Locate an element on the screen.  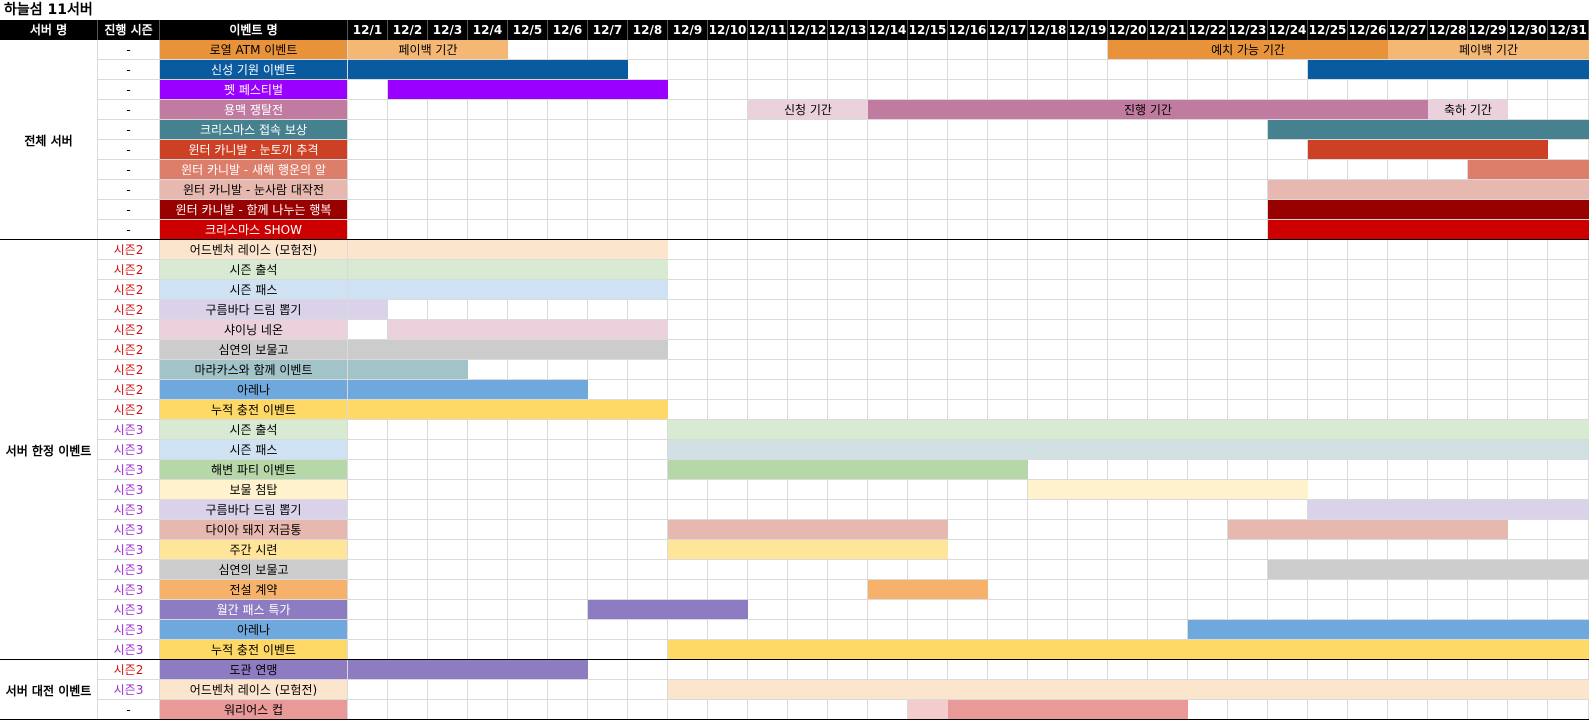
event-name-cell: 로열 ATM 이벤트 is located at coordinates (254, 50).